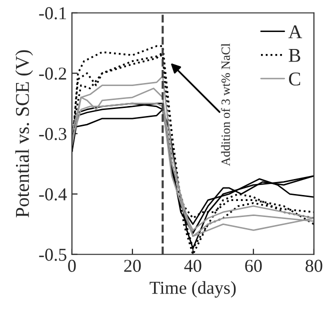 Image resolution: width=327 pixels, height=322 pixels. Describe the element at coordinates (193, 289) in the screenshot. I see `x-axis-title: Time (days)` at that location.